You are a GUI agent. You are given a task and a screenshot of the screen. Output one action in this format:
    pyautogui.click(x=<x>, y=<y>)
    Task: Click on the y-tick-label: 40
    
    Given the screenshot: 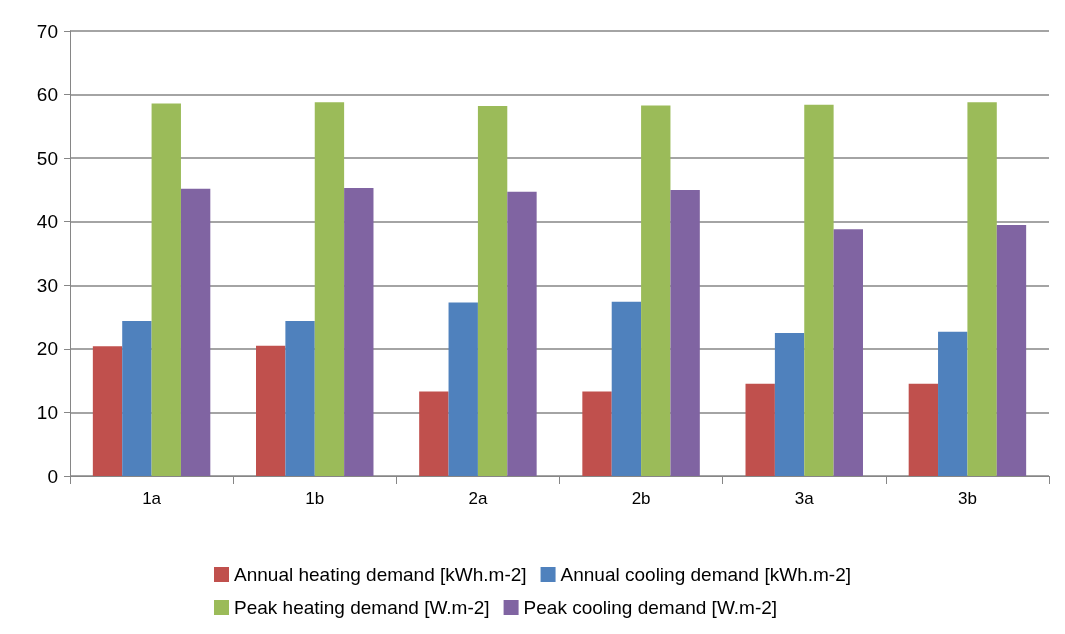 What is the action you would take?
    pyautogui.click(x=47, y=222)
    